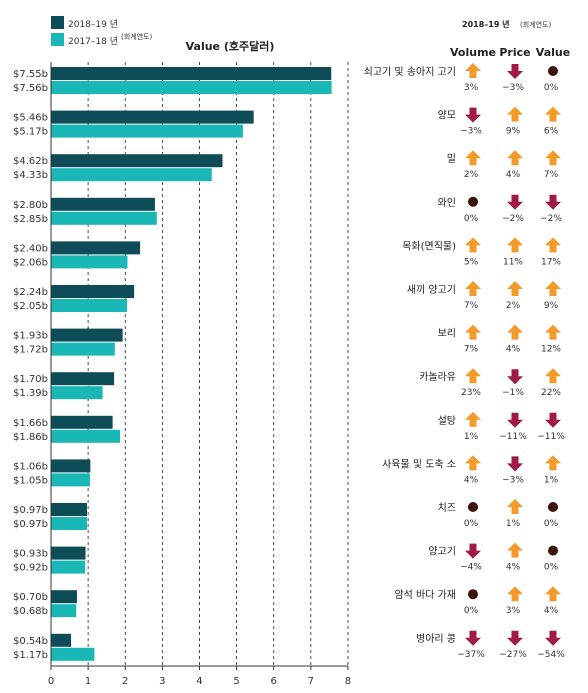 Image resolution: width=588 pixels, height=693 pixels. I want to click on category-label: 보리, so click(447, 334).